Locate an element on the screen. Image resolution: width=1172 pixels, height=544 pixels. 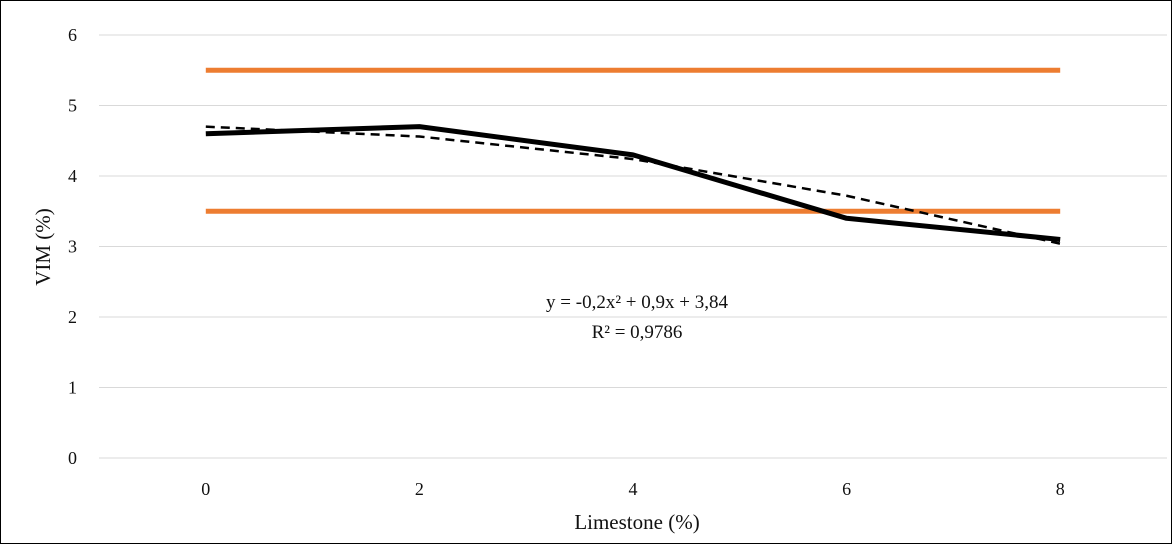
x-axis-title: Limestone (%) is located at coordinates (636, 522).